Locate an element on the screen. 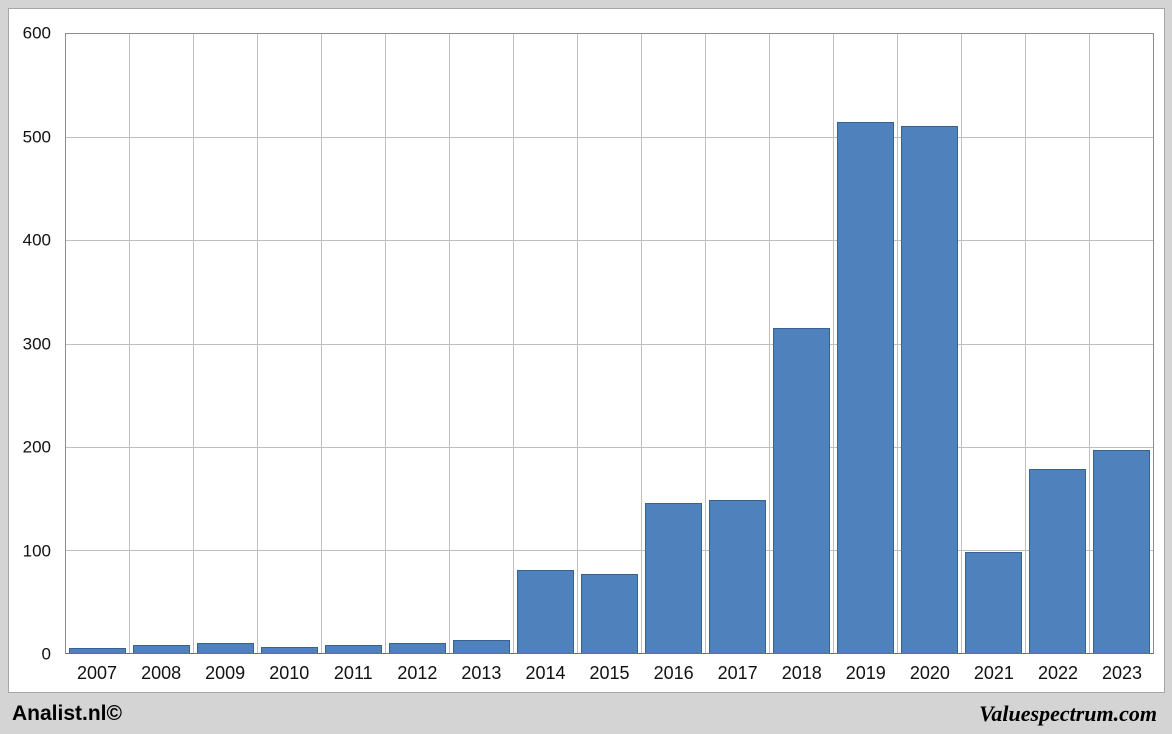  y-axis: 0 100 200 300 400 500 600 is located at coordinates (34, 344).